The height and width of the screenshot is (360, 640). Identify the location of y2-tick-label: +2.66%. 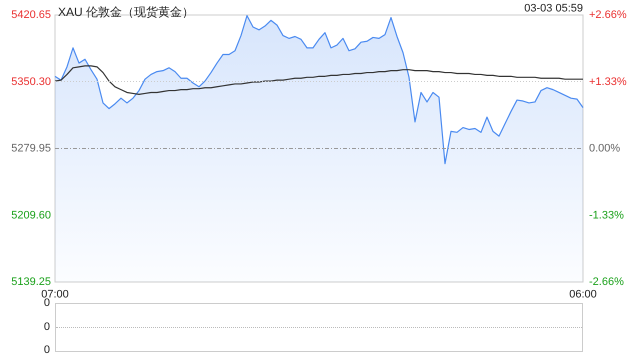
(608, 15).